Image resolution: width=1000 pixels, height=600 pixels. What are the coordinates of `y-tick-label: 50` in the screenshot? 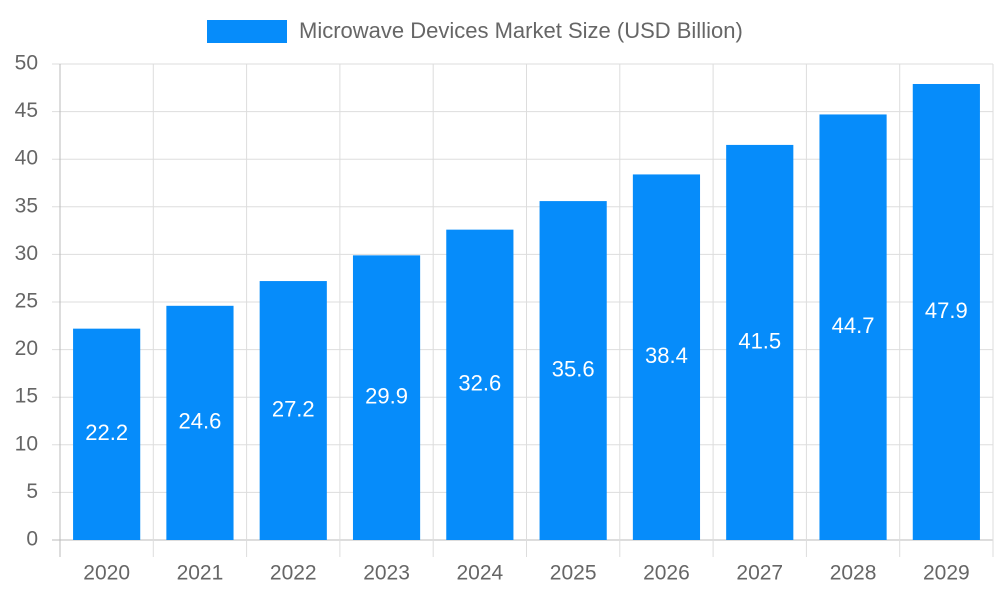 It's located at (26, 63).